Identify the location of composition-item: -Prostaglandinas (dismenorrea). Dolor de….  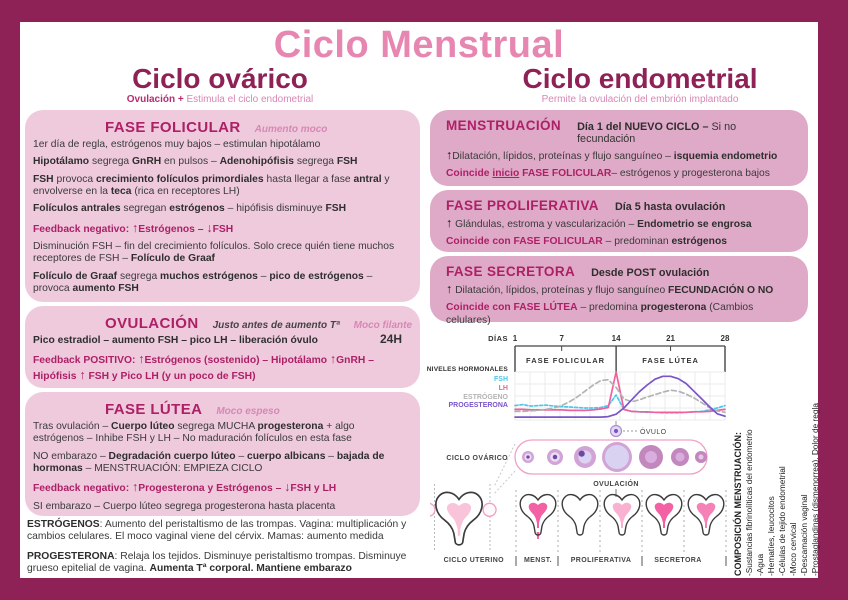
(814, 489).